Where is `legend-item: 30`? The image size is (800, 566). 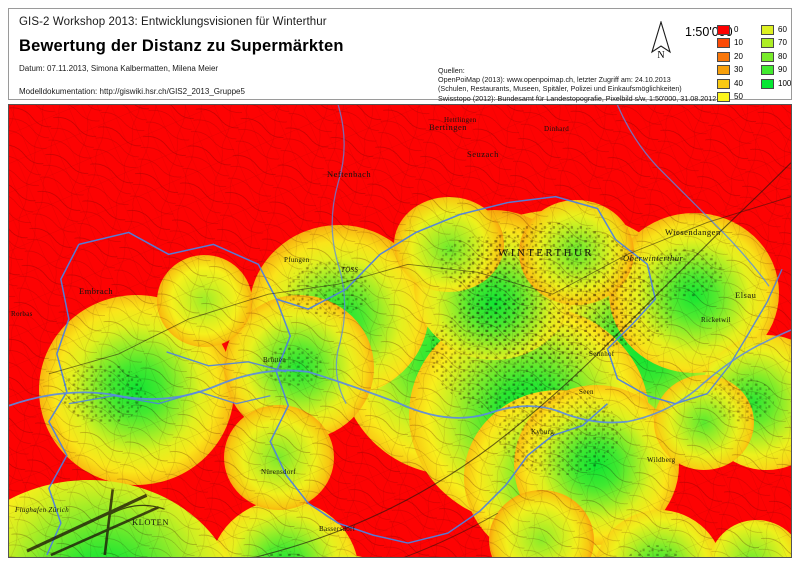
legend-item: 30 is located at coordinates (730, 70).